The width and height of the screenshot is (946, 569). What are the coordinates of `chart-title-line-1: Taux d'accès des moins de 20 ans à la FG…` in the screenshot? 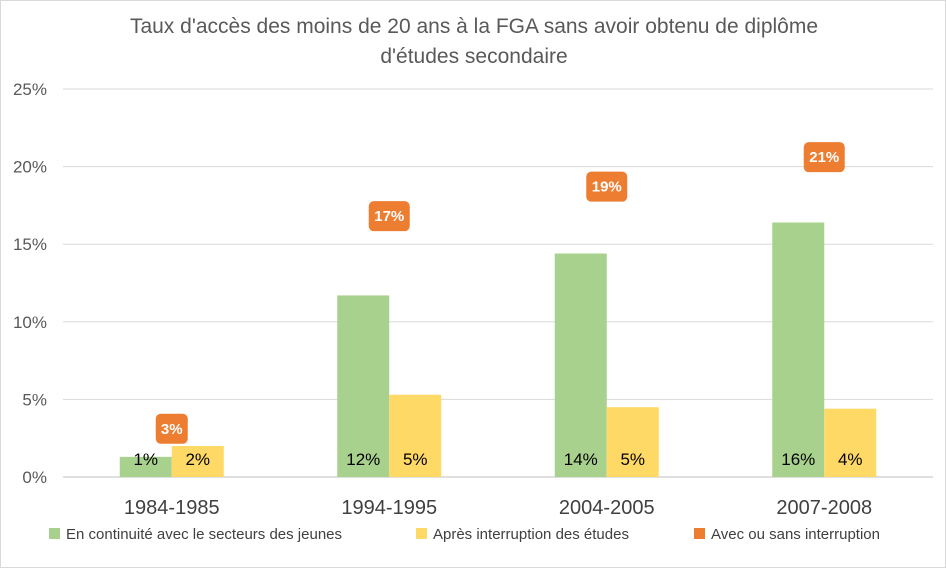 It's located at (474, 26).